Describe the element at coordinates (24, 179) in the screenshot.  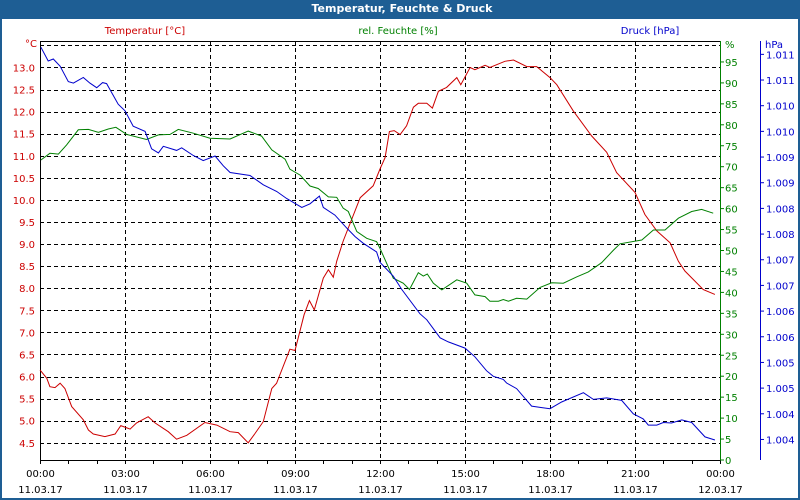
I see `temperature-tick-label: 10.5` at that location.